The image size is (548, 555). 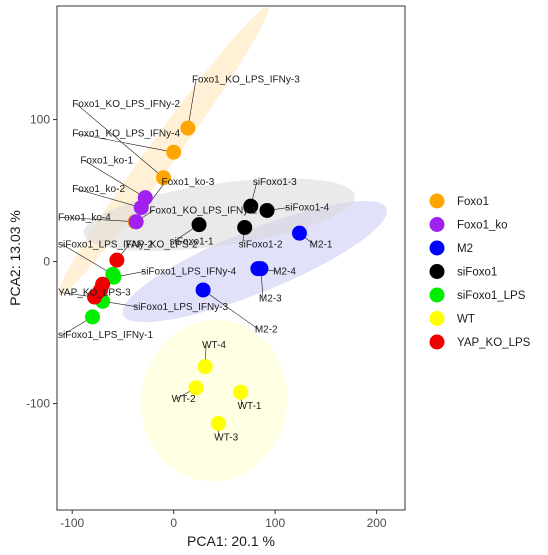 I want to click on label-wt-2: WT-2, so click(x=184, y=399).